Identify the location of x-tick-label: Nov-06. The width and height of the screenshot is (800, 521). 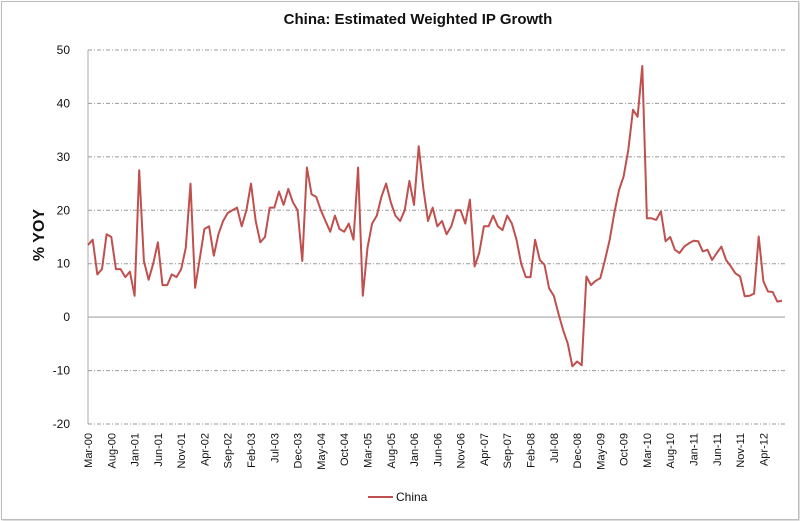
(462, 450).